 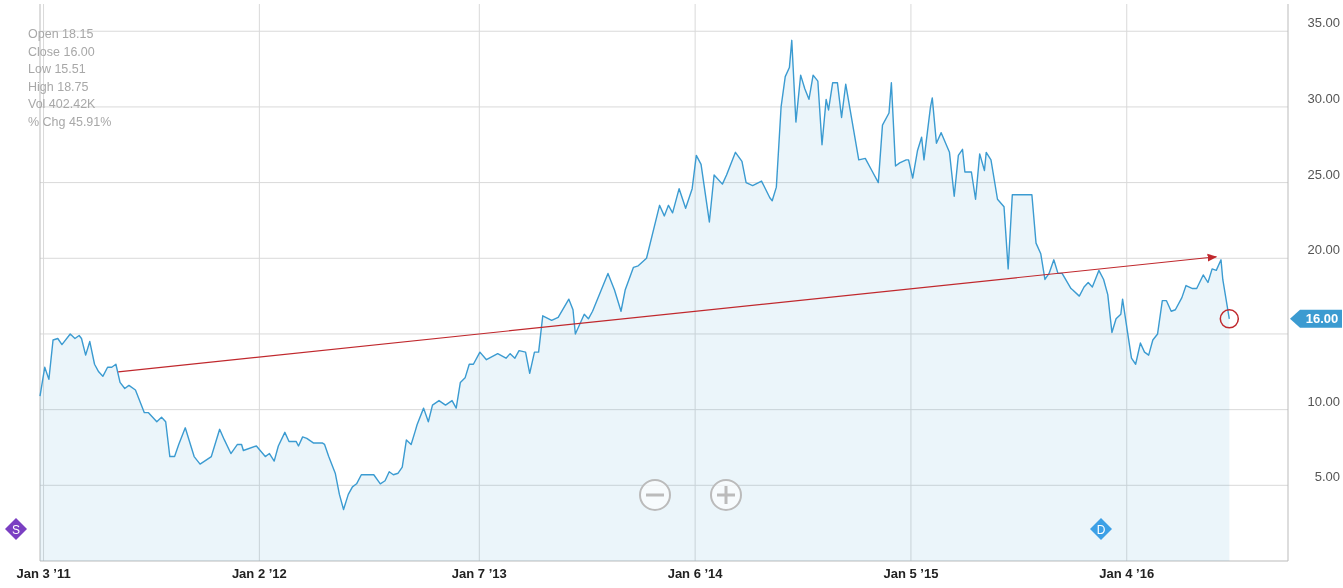 I want to click on y-tick-label: 35.00, so click(x=1323, y=23).